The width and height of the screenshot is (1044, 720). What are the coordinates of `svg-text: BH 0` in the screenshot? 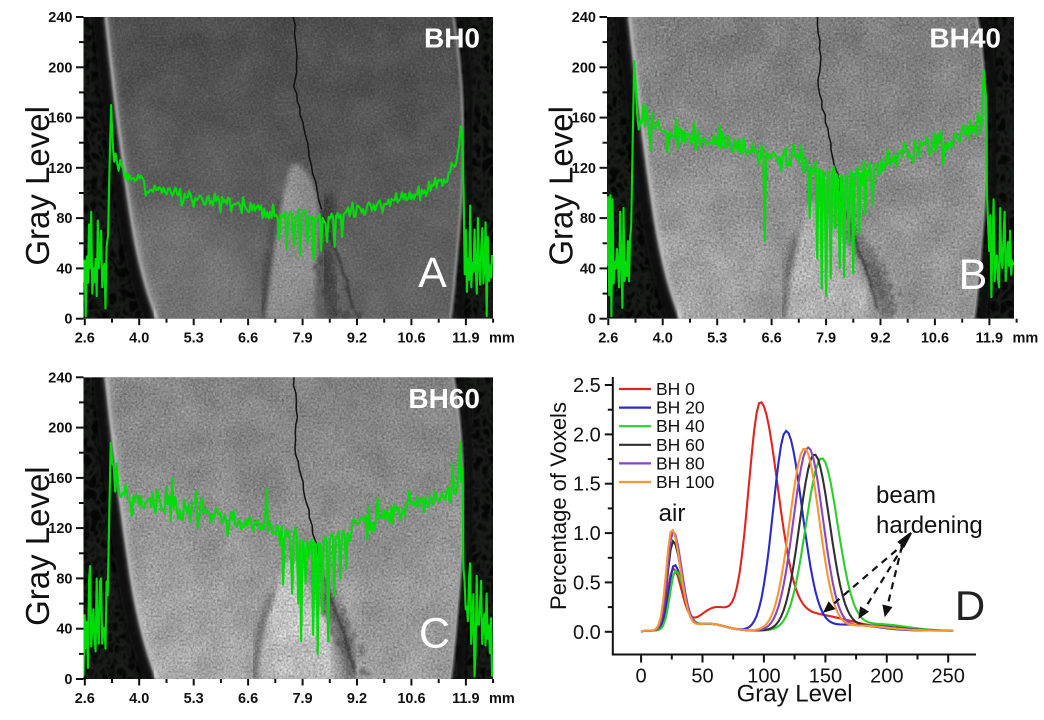 It's located at (675, 389).